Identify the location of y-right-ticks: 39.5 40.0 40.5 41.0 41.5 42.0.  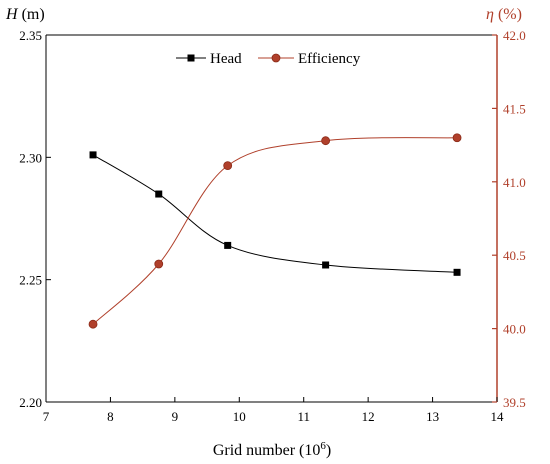
(509, 219).